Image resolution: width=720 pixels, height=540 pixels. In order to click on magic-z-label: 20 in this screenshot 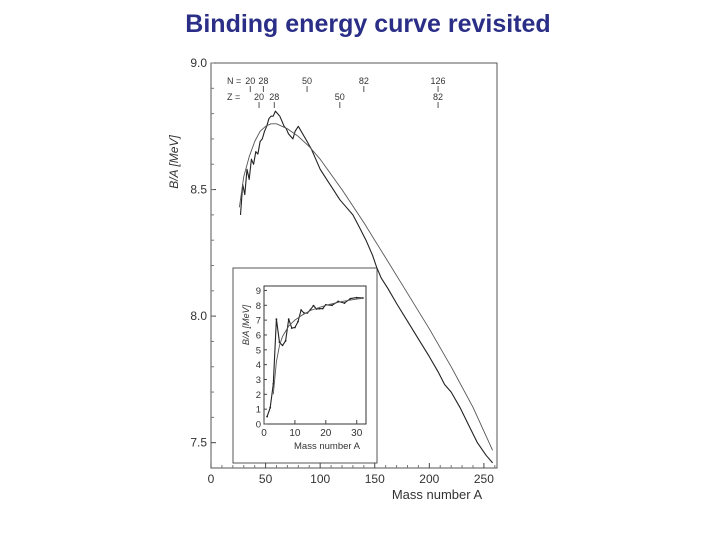, I will do `click(259, 97)`.